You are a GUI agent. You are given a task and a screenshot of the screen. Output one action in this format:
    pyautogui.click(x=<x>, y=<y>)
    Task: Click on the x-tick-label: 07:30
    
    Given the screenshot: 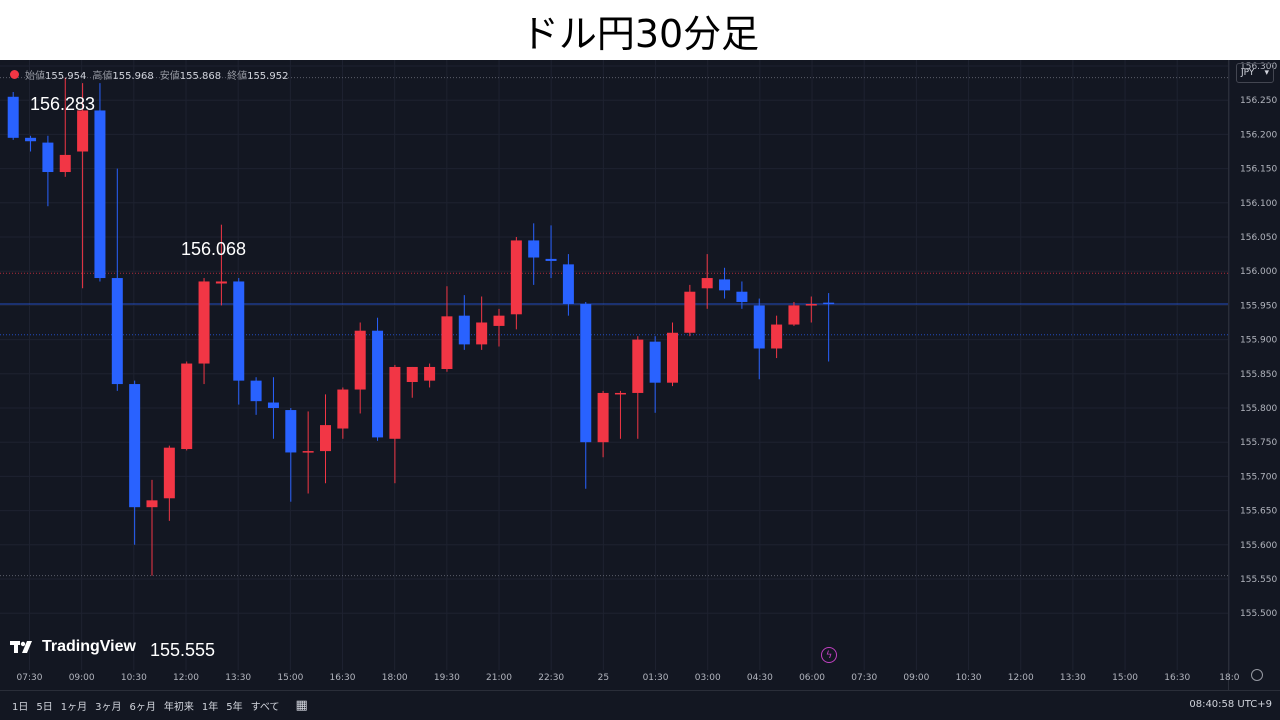 What is the action you would take?
    pyautogui.click(x=864, y=678)
    